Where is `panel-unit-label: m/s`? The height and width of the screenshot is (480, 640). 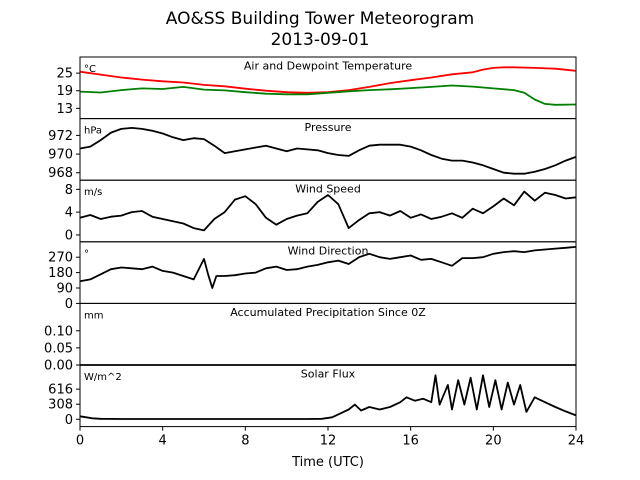 panel-unit-label: m/s is located at coordinates (93, 192).